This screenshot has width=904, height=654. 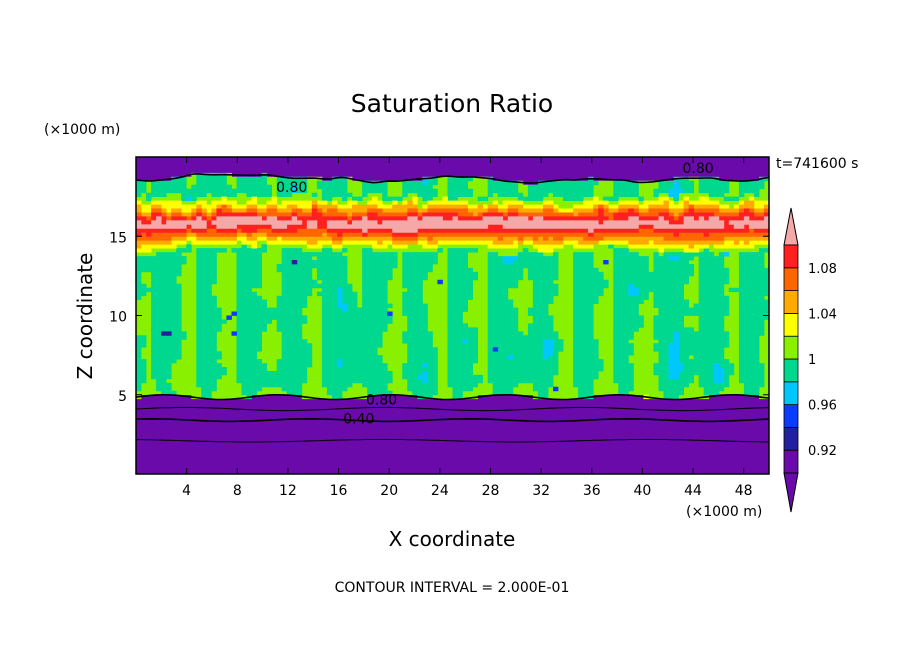 I want to click on x-tick-label: 16, so click(x=339, y=491).